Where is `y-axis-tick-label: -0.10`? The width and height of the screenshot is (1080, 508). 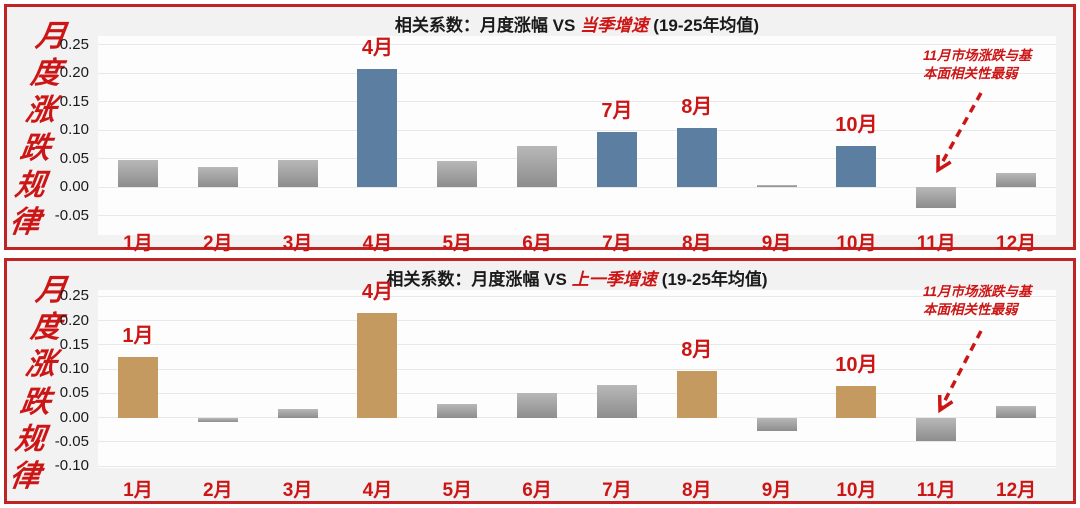
y-axis-tick-label: -0.10 is located at coordinates (71, 466).